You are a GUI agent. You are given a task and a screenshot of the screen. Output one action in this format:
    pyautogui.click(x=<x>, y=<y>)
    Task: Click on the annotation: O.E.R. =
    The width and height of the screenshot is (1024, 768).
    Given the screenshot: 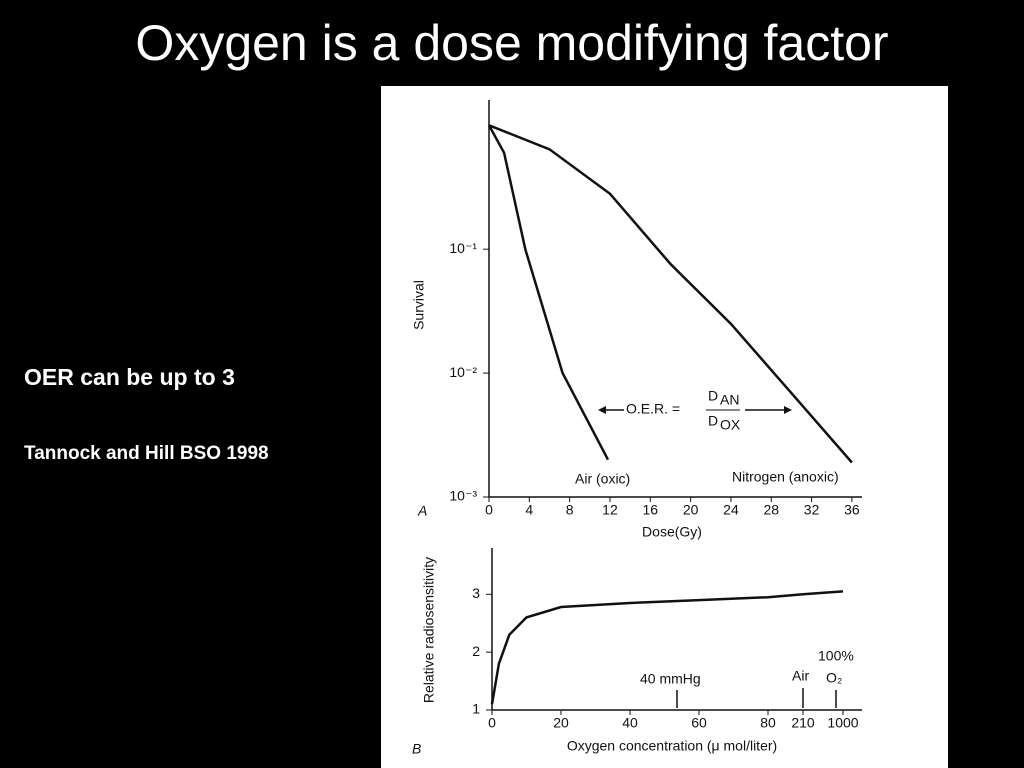 What is the action you would take?
    pyautogui.click(x=653, y=409)
    